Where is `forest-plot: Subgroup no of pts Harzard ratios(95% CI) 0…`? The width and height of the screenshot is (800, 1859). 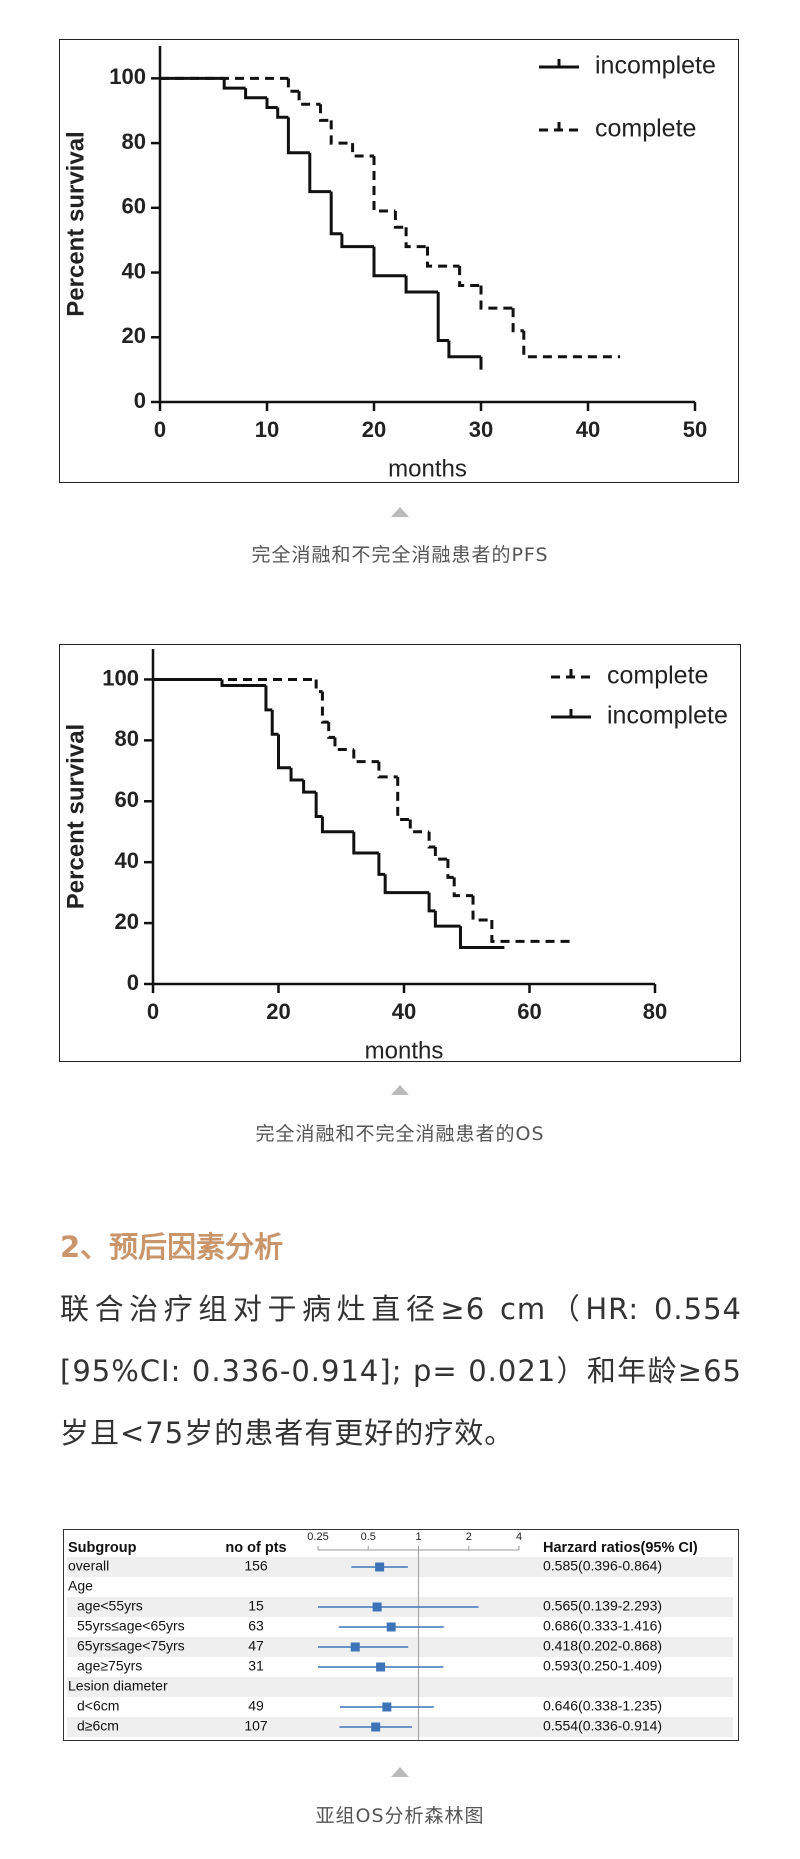
forest-plot: Subgroup no of pts Harzard ratios(95% CI) 0… is located at coordinates (401, 1635).